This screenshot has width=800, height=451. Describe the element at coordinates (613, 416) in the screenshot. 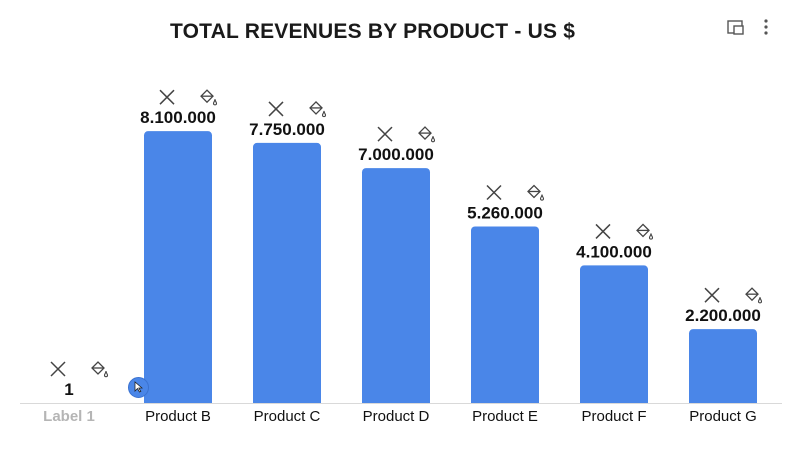

I see `category-label: Product F` at that location.